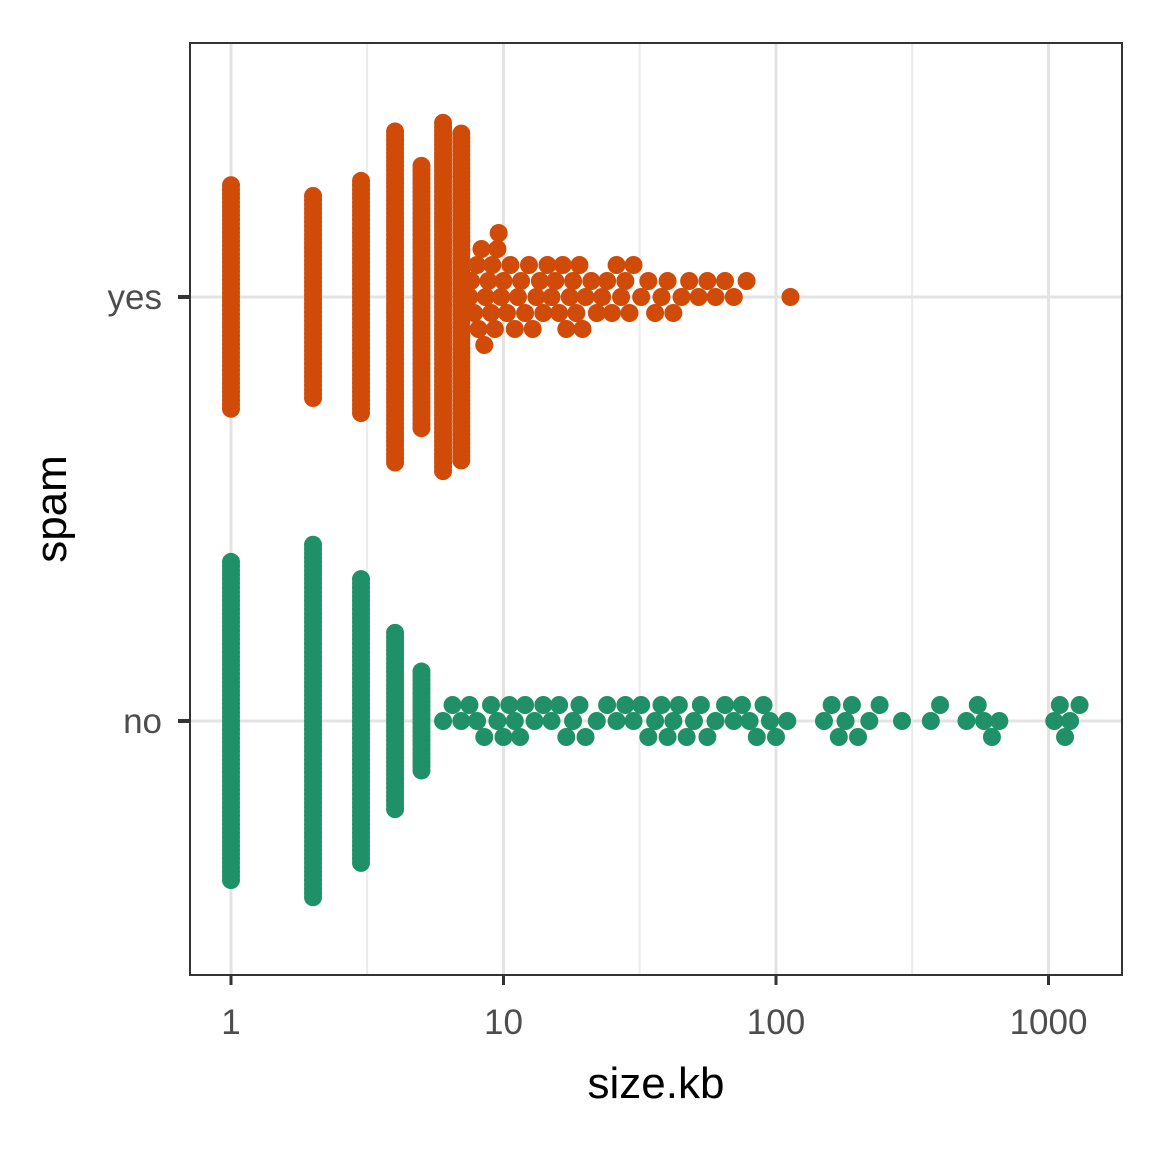  Describe the element at coordinates (230, 1022) in the screenshot. I see `x-tick-label: 1` at that location.